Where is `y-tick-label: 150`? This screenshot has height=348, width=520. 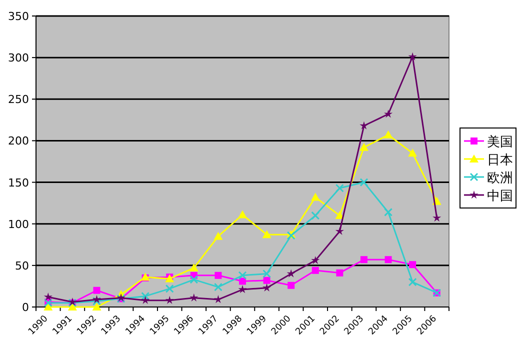
y-tick-label: 150 is located at coordinates (18, 183).